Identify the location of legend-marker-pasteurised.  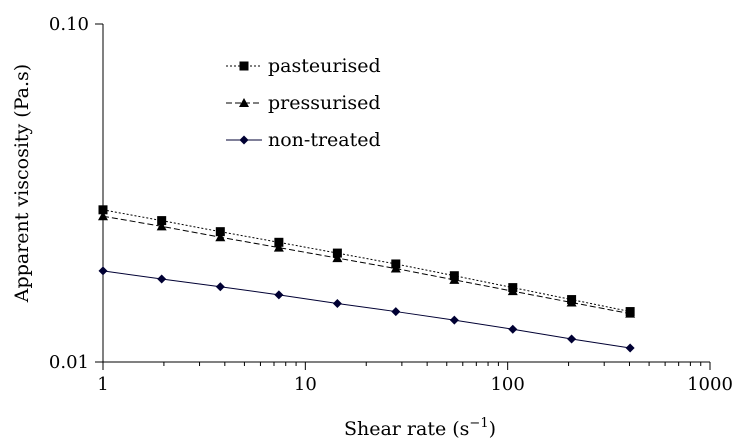
(244, 66).